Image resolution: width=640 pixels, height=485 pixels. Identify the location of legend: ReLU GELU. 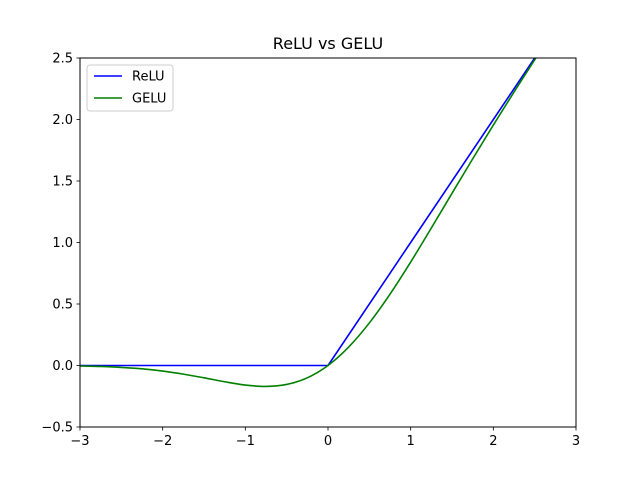
(130, 88).